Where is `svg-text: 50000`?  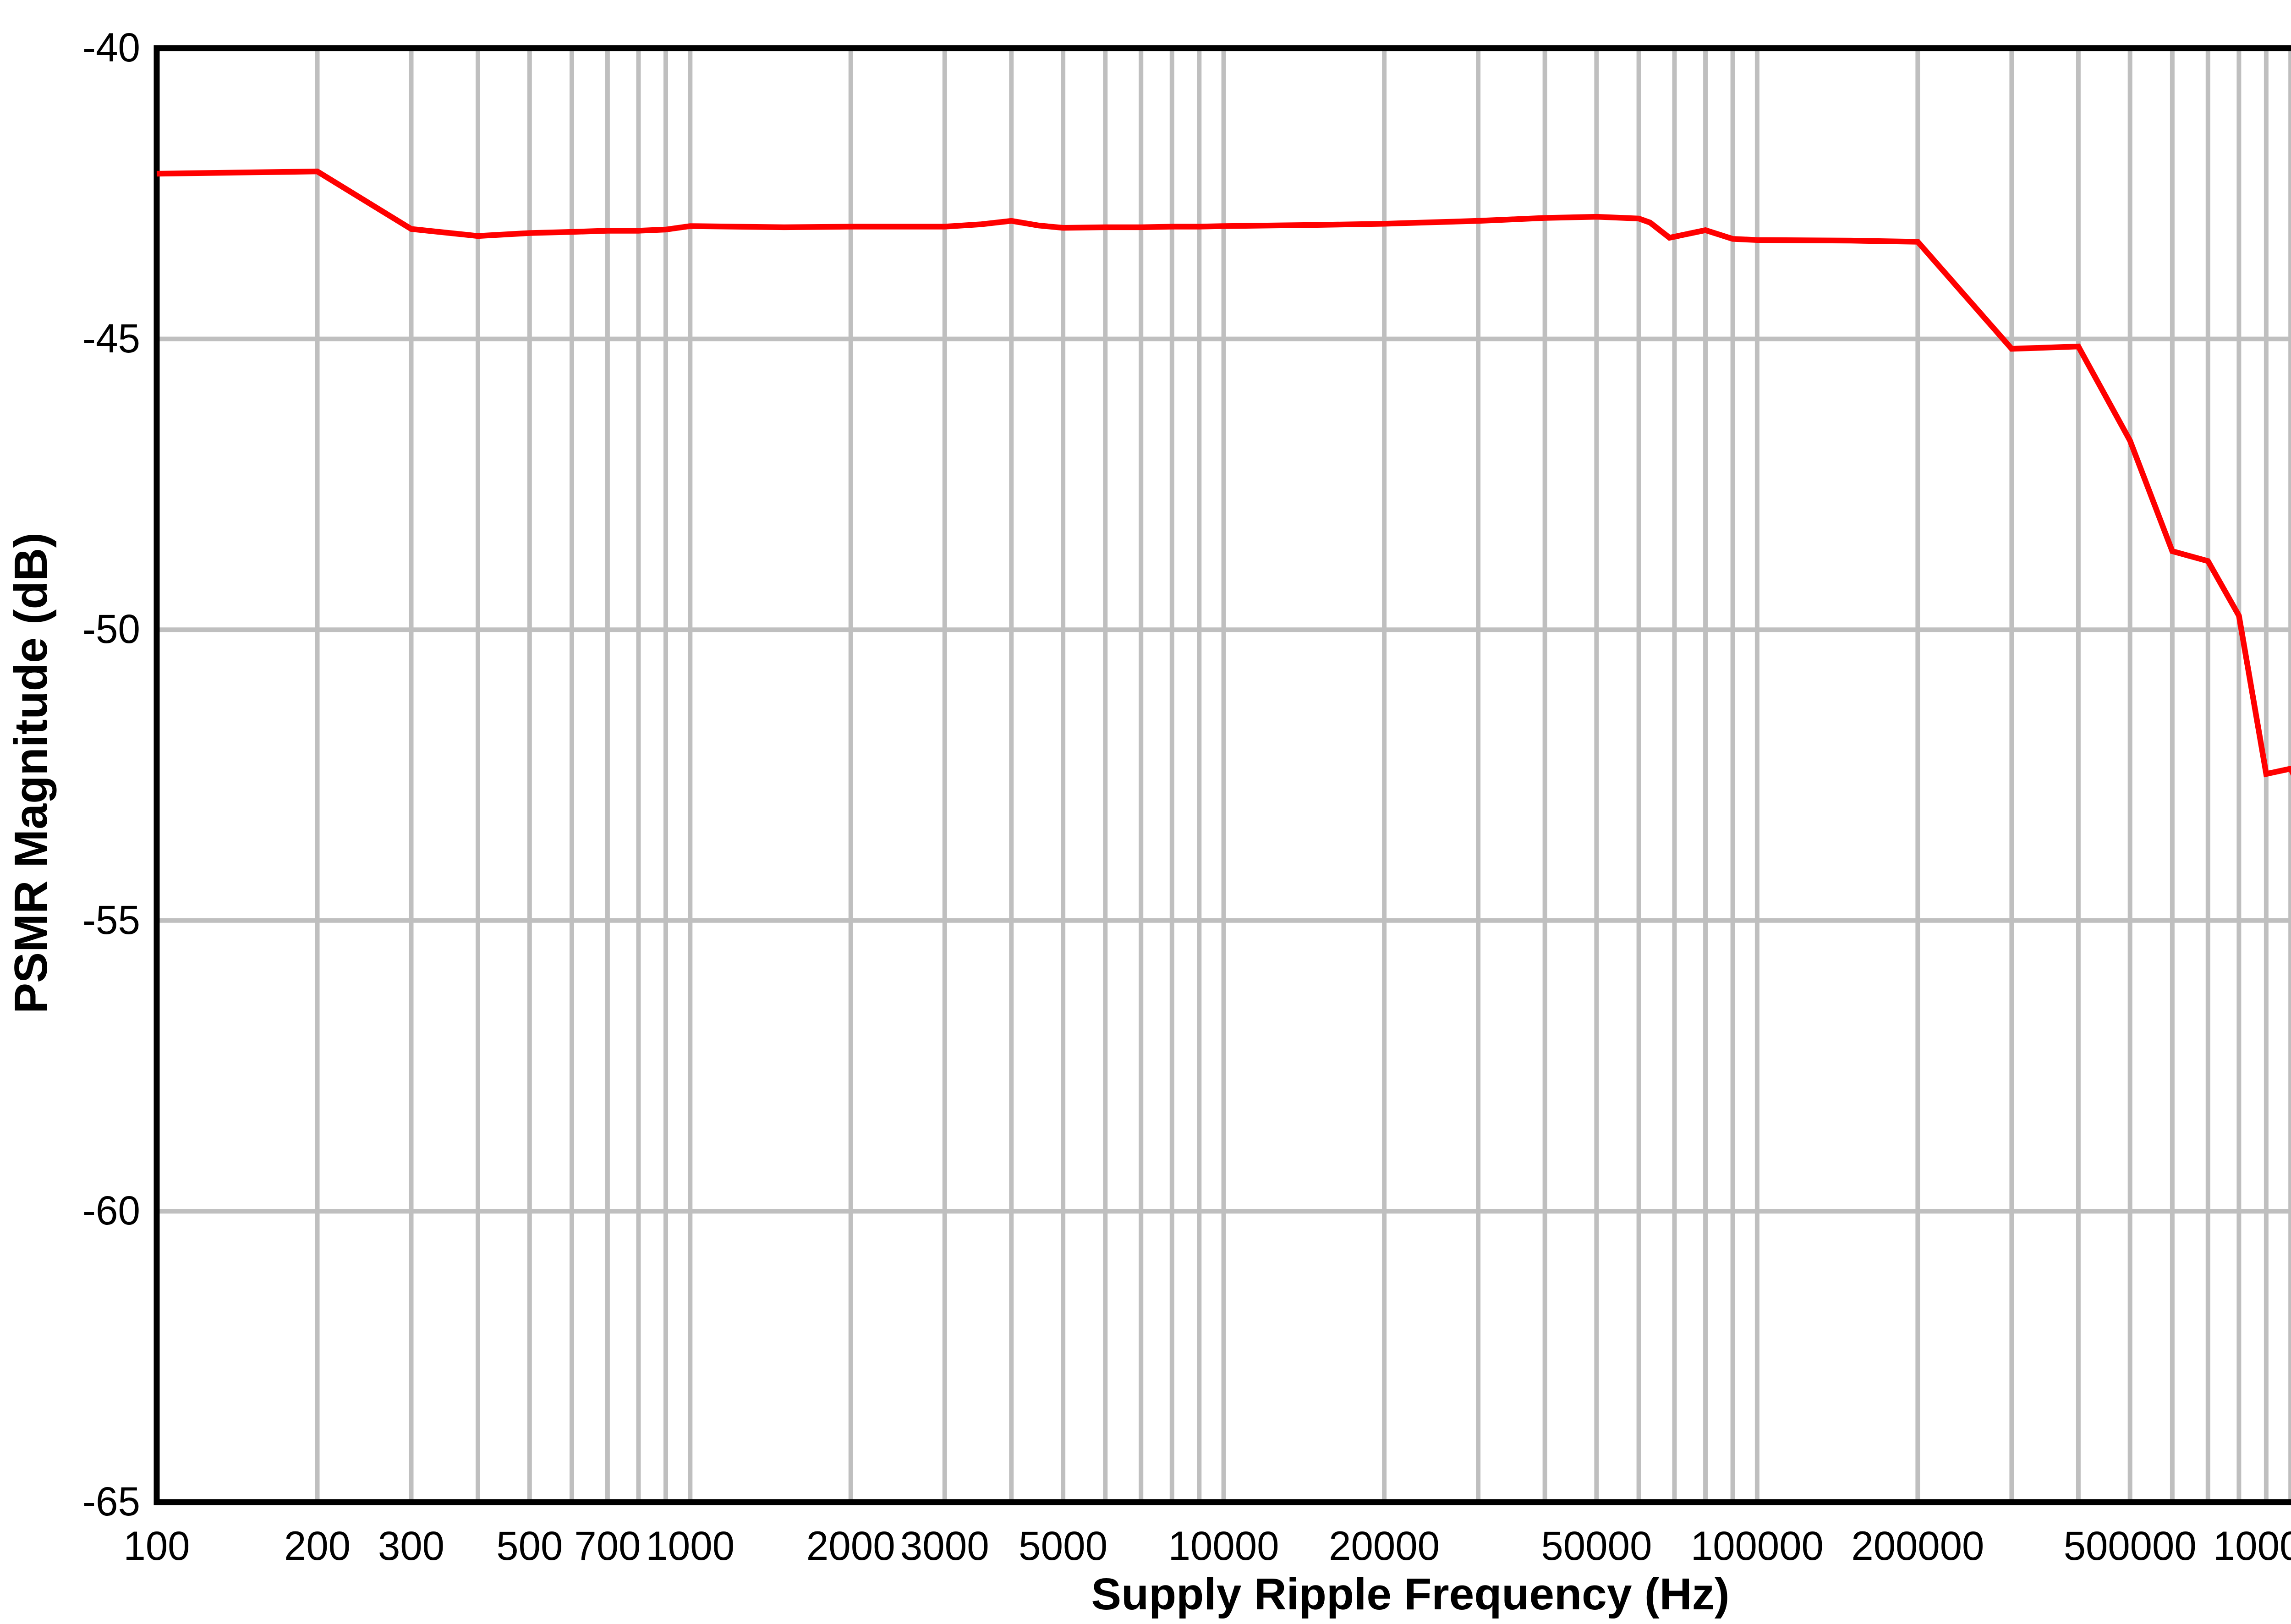 svg-text: 50000 is located at coordinates (1596, 1546).